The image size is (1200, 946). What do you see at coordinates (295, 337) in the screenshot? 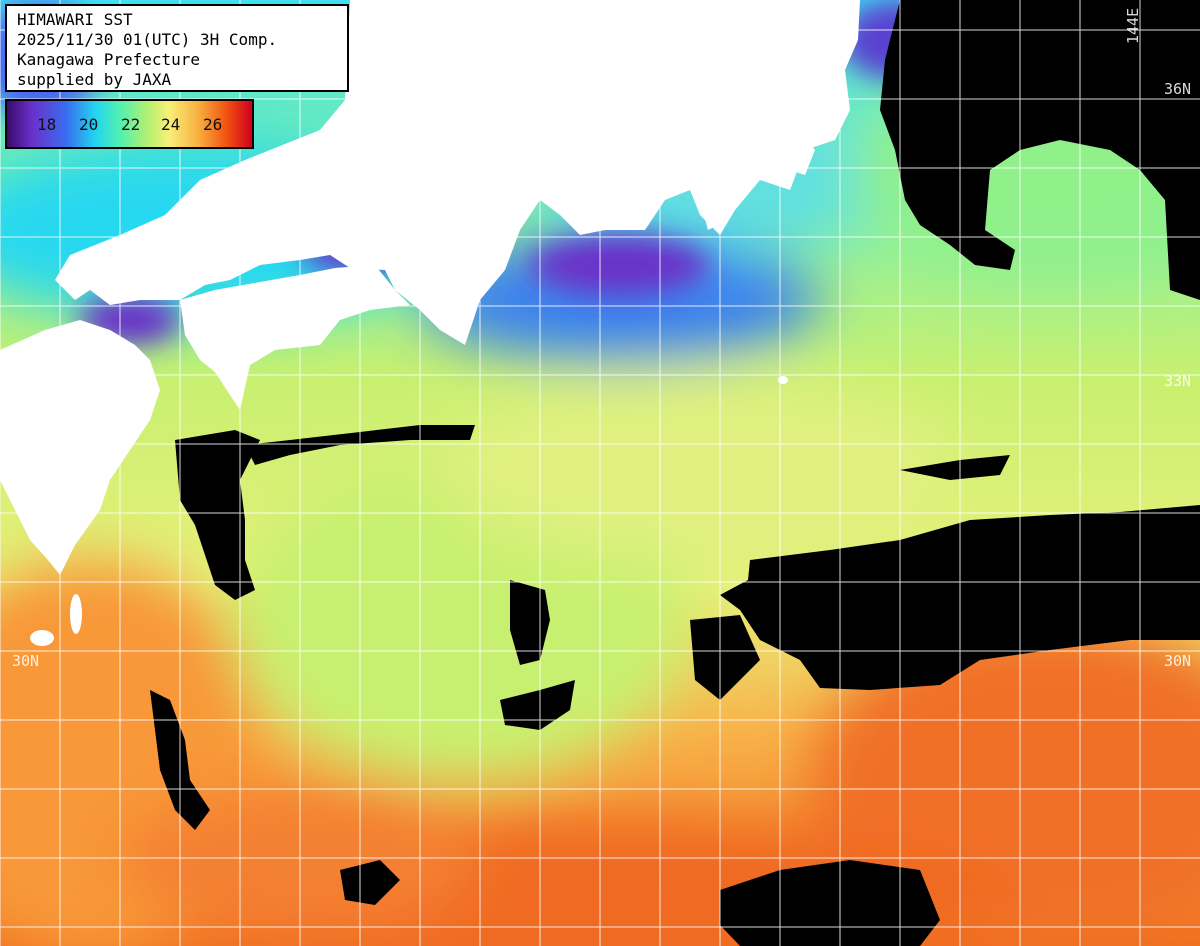
I see `land-shikoku` at bounding box center [295, 337].